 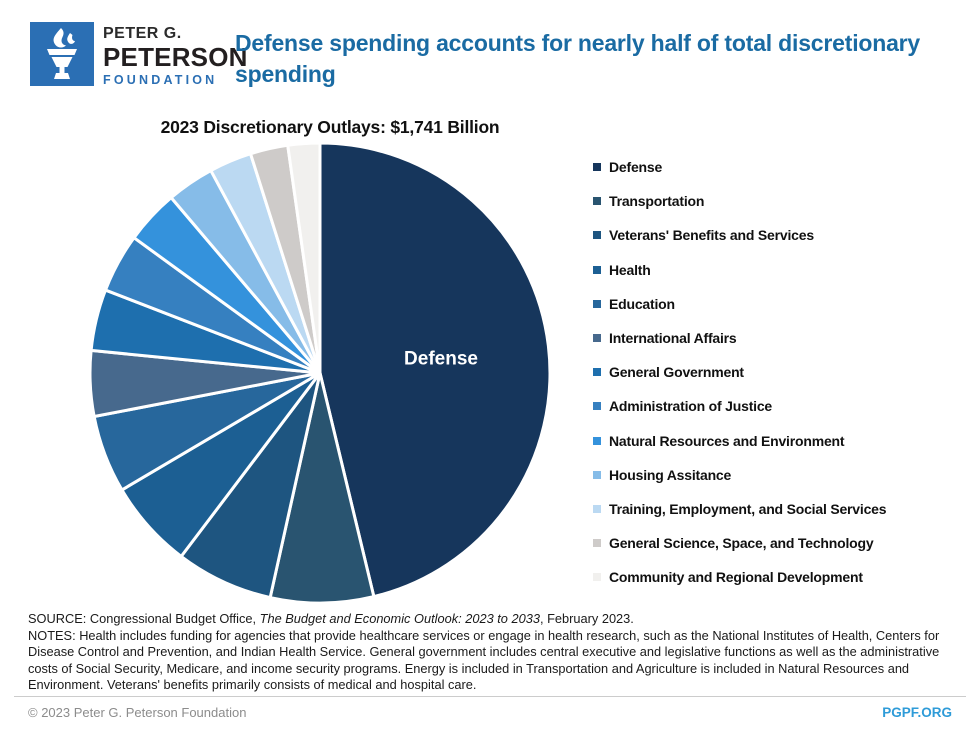 What do you see at coordinates (304, 258) in the screenshot?
I see `pie-slice-community-and-regional-development` at bounding box center [304, 258].